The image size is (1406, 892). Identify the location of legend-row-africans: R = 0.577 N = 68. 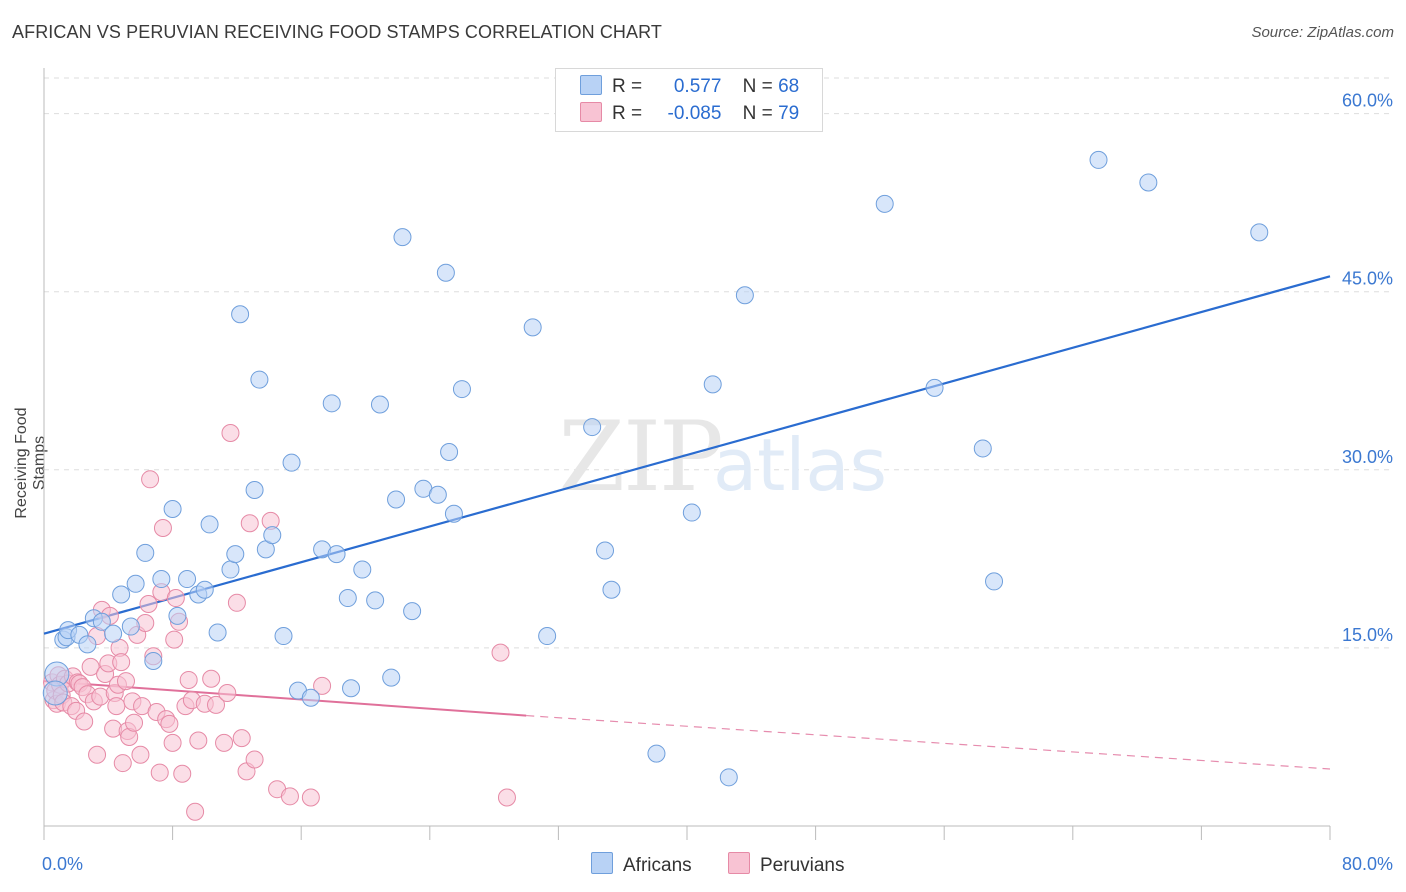
(689, 87).